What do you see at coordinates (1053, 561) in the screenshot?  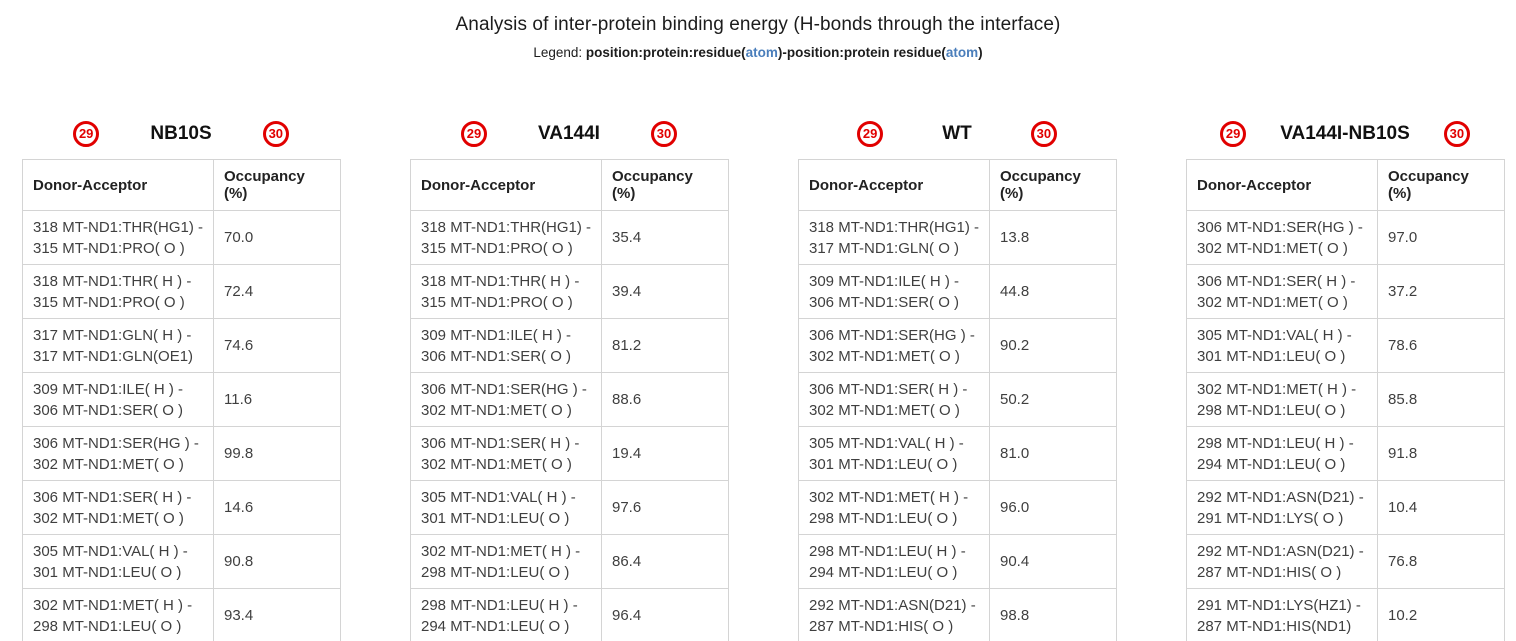 I see `occupancy-cell: 90.4` at bounding box center [1053, 561].